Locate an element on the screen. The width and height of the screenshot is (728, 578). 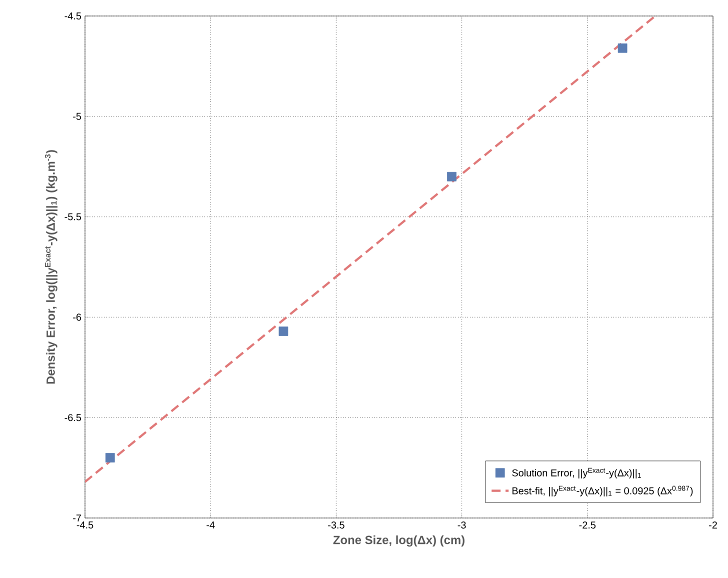
y-tick-label: -4.5 is located at coordinates (73, 16).